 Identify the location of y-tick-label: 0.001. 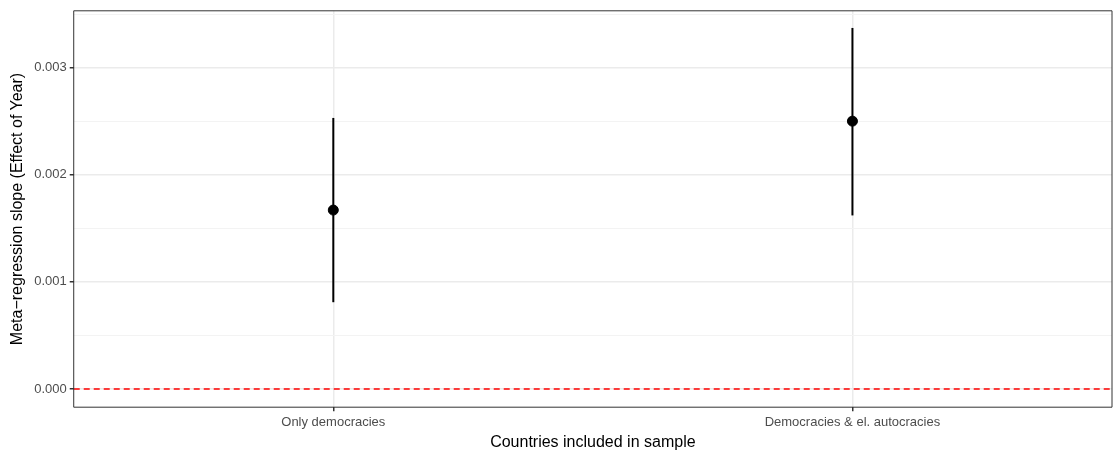
(50, 281).